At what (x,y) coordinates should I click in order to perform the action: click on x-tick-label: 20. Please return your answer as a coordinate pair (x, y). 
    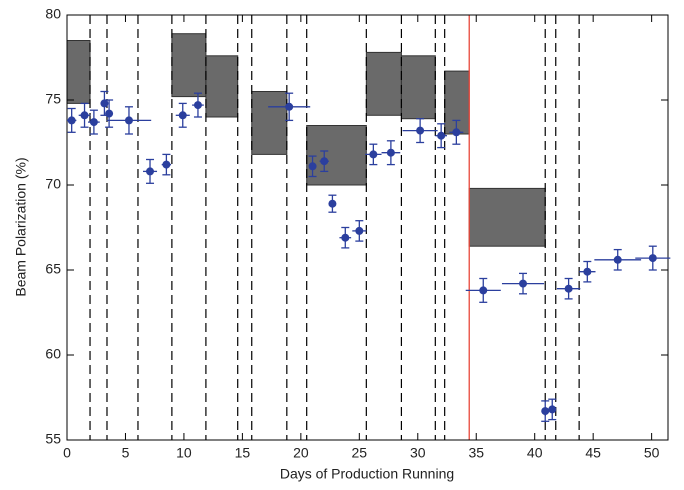
    Looking at the image, I should click on (301, 453).